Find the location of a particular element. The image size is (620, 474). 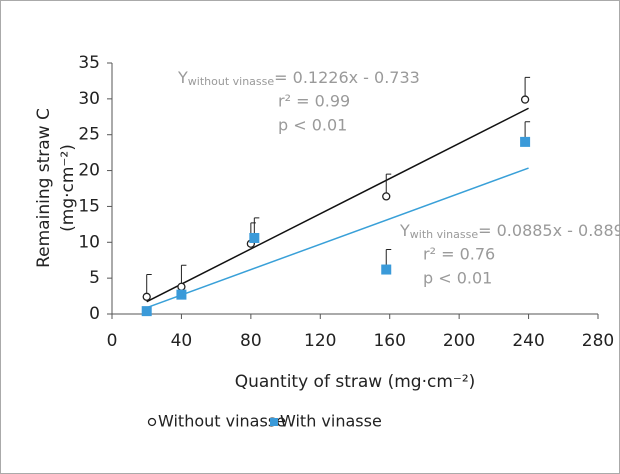

equation-subscript: without vinasse is located at coordinates (231, 81).